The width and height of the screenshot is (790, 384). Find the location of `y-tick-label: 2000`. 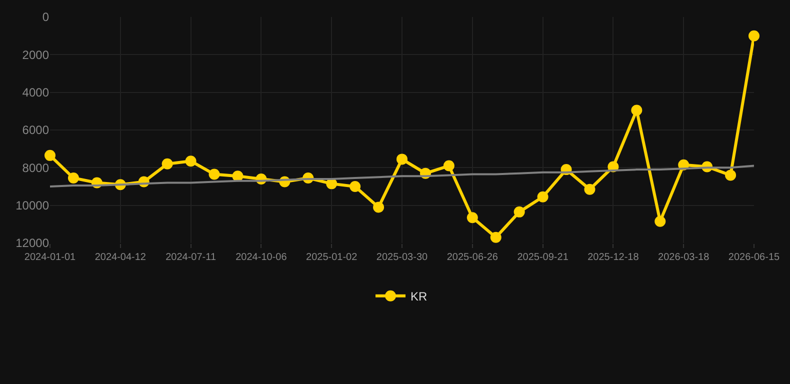

y-tick-label: 2000 is located at coordinates (36, 55).